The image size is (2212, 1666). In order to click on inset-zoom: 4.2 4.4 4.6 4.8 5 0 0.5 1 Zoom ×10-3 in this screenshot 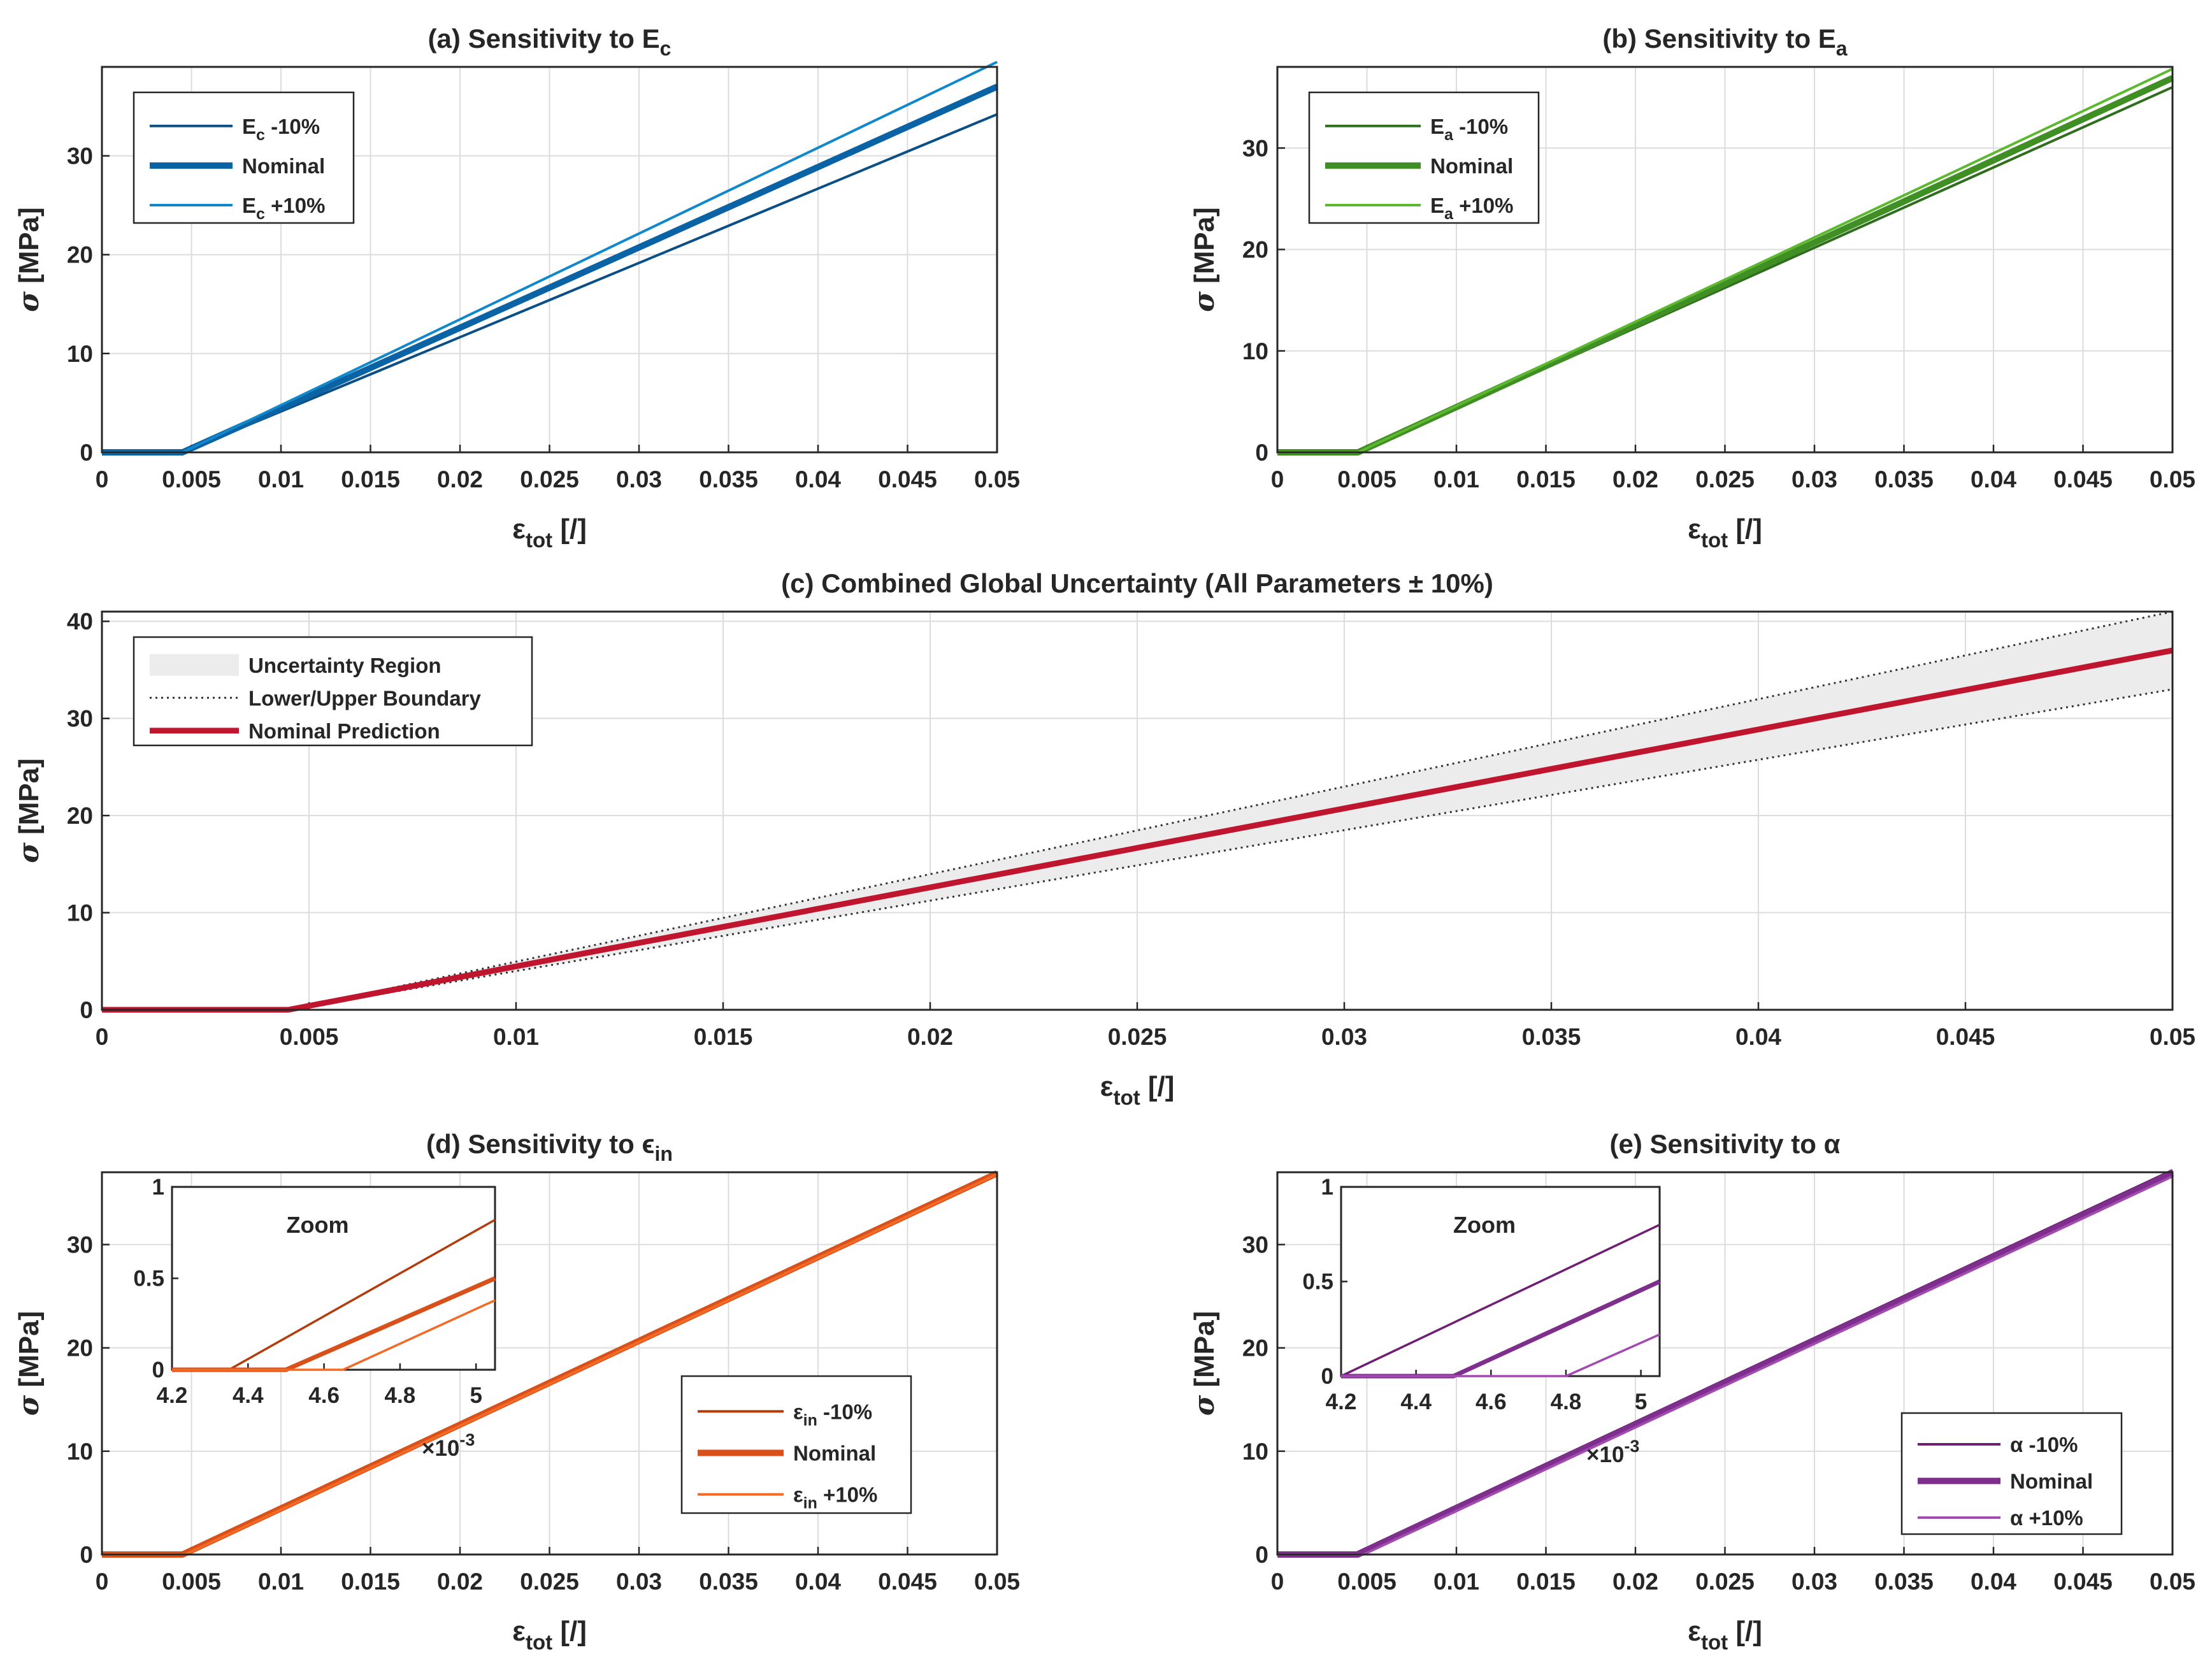, I will do `click(1481, 1321)`.